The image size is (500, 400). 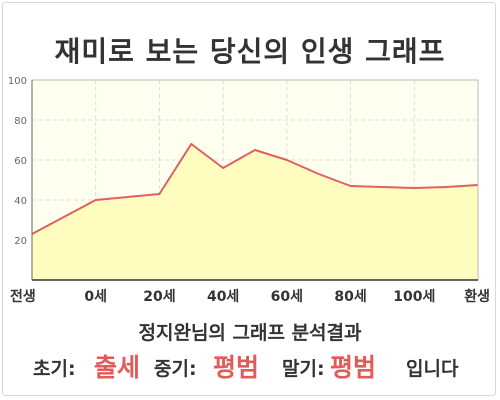 What do you see at coordinates (223, 297) in the screenshot?
I see `x-tick-label: 40세` at bounding box center [223, 297].